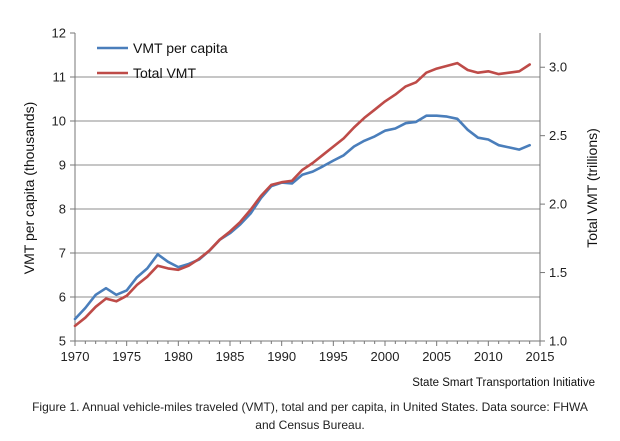  I want to click on y-tick-label: 7, so click(62, 253).